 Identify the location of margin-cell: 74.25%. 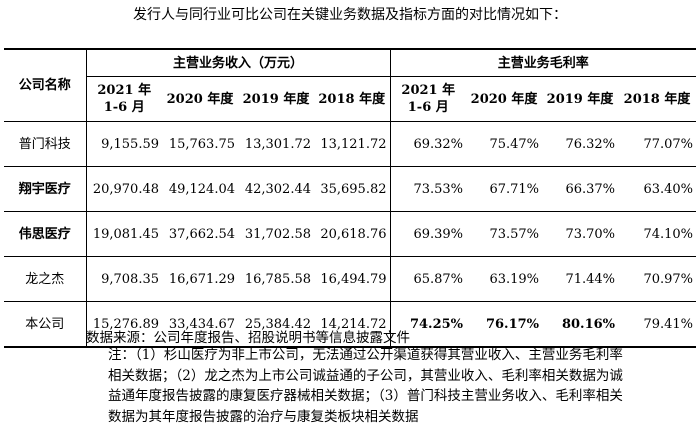
(428, 324).